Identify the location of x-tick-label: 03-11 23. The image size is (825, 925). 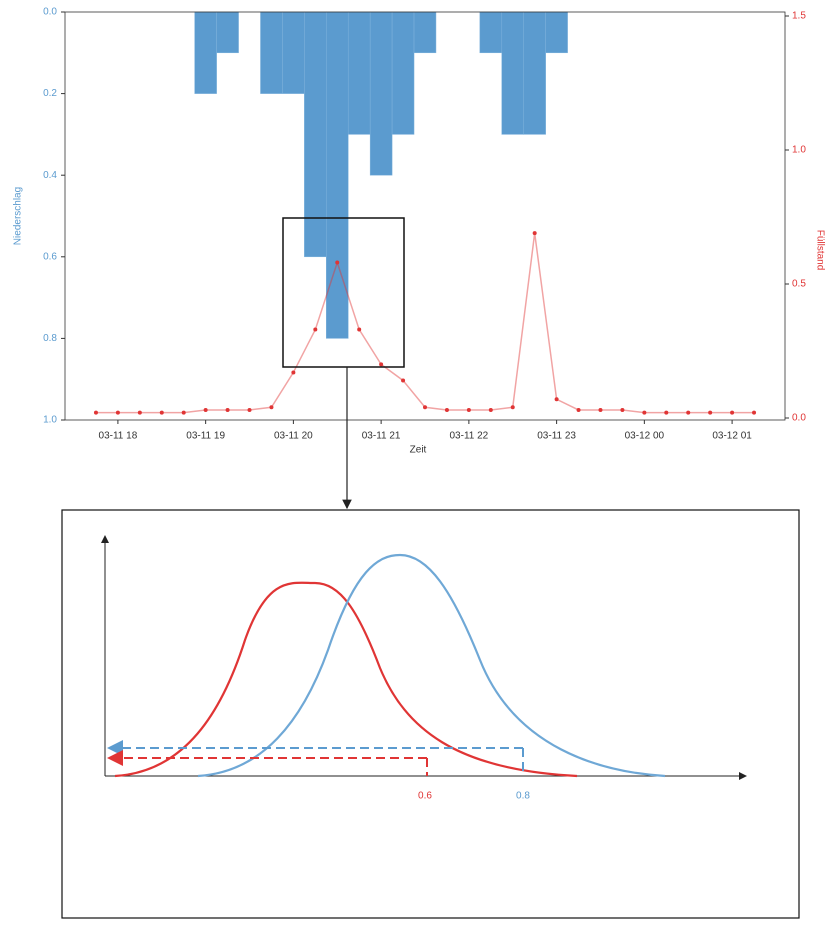
(556, 436).